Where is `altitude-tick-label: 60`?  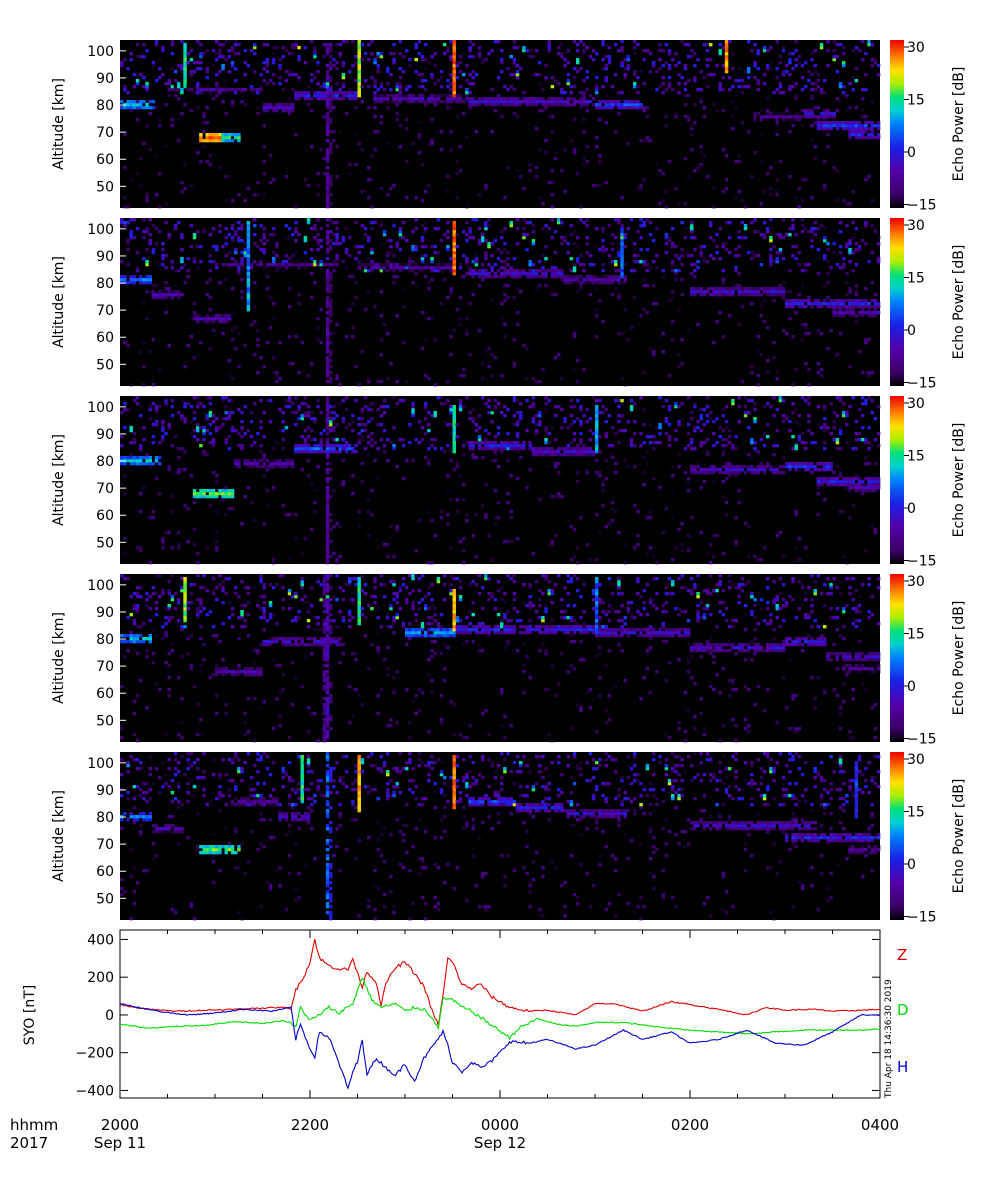 altitude-tick-label: 60 is located at coordinates (105, 160).